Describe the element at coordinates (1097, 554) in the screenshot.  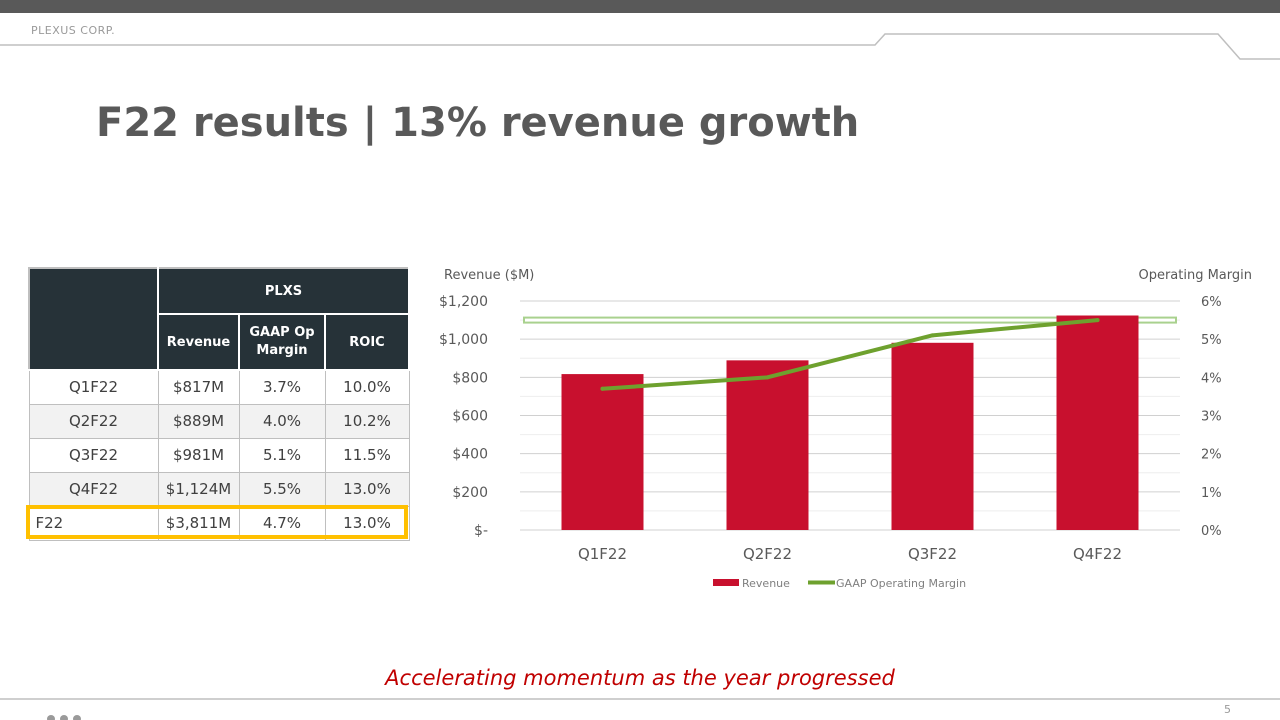
I see `x-tick-label: Q4F22` at that location.